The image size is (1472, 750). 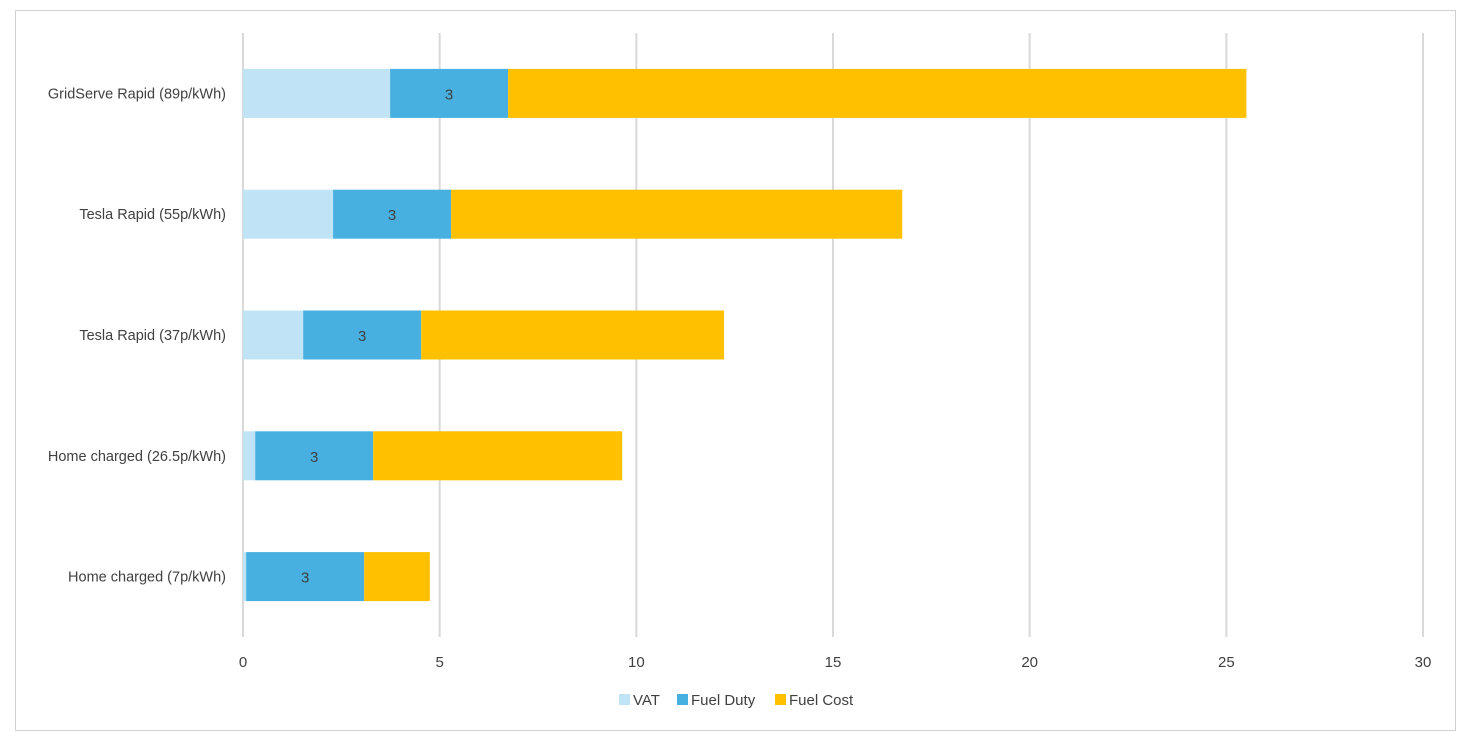 What do you see at coordinates (636, 662) in the screenshot?
I see `x-tick-label: 10` at bounding box center [636, 662].